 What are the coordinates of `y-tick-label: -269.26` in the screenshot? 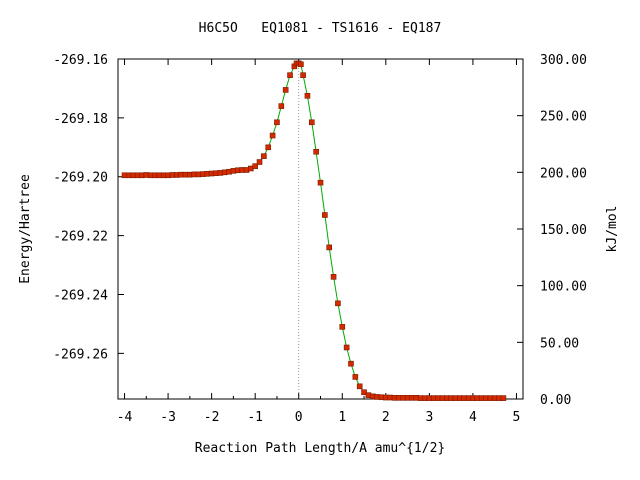 It's located at (80, 354).